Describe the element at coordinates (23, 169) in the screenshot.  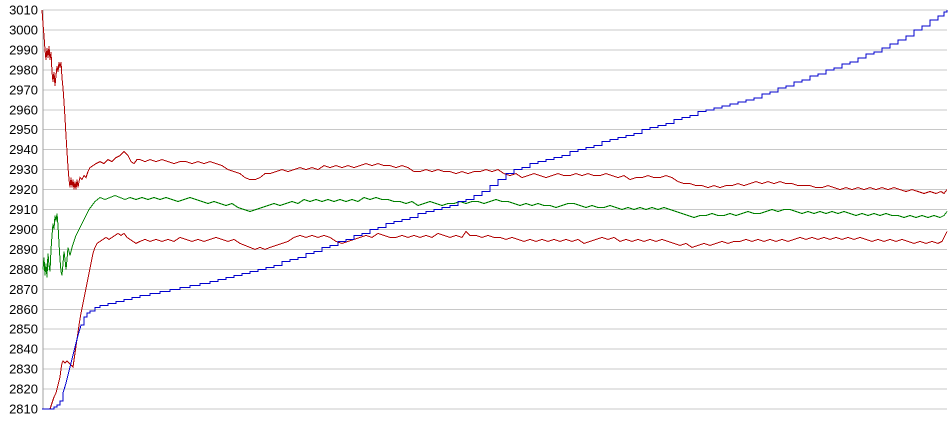
I see `y-axis-tick-label: 2930` at that location.